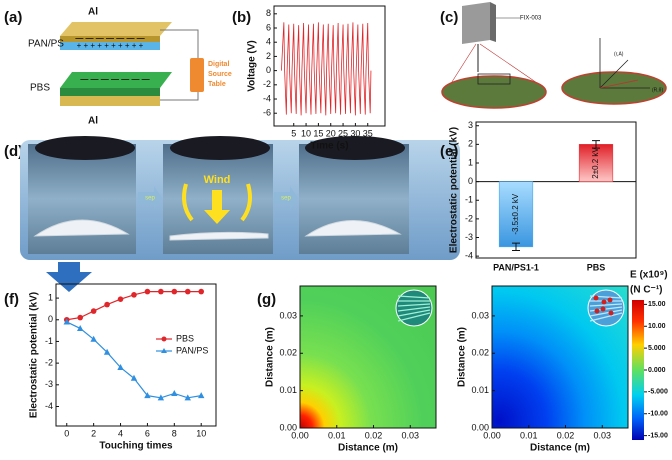  Describe the element at coordinates (217, 180) in the screenshot. I see `wind-label: Wind` at that location.